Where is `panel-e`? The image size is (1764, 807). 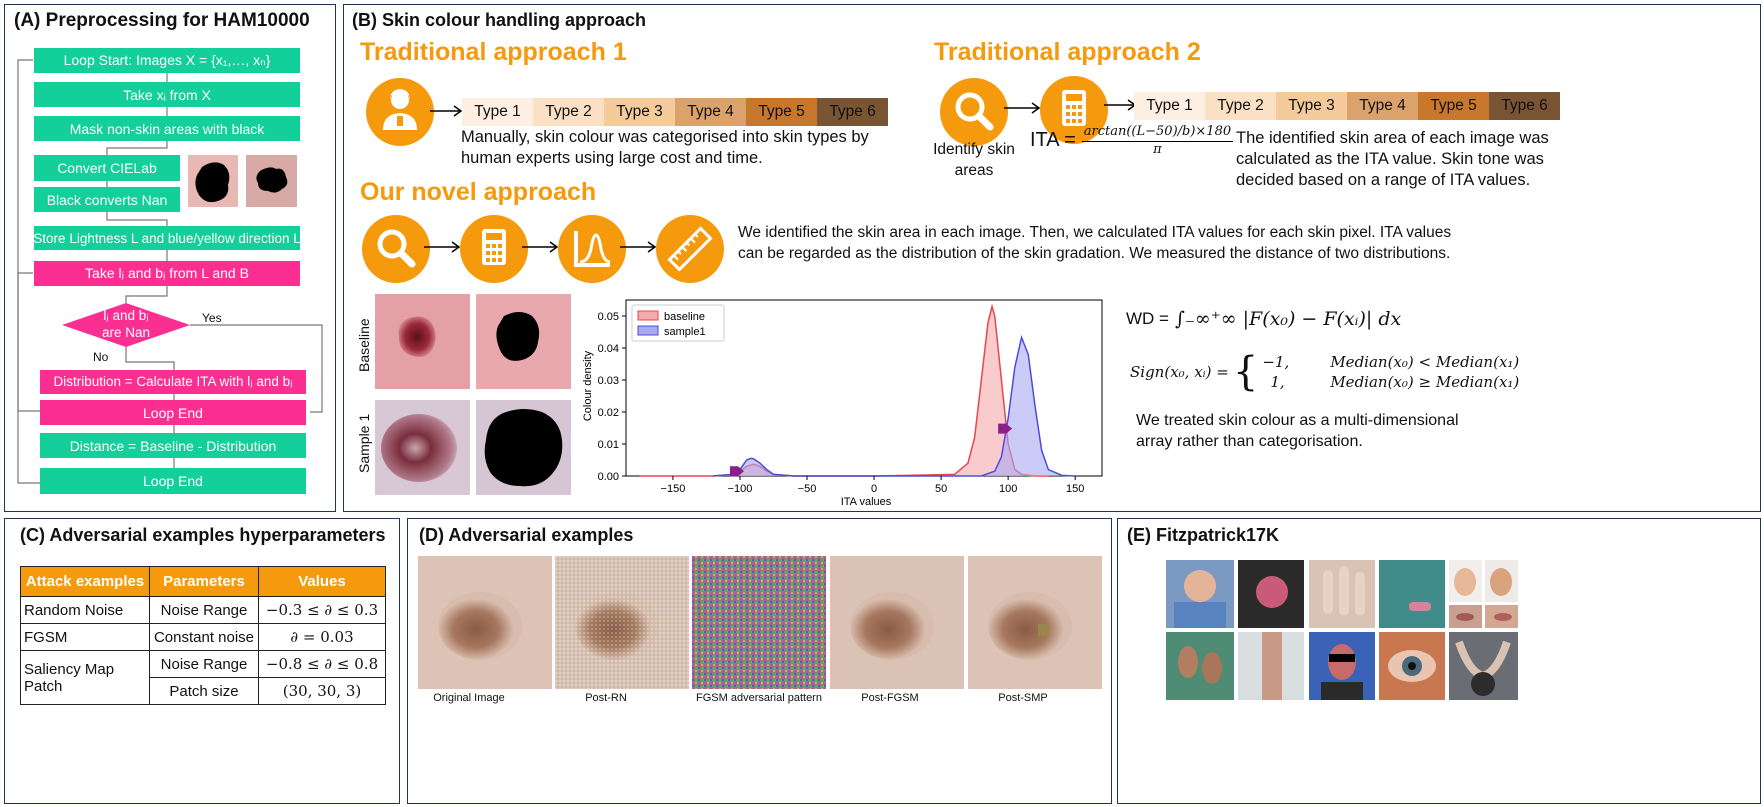
panel-e is located at coordinates (1439, 661).